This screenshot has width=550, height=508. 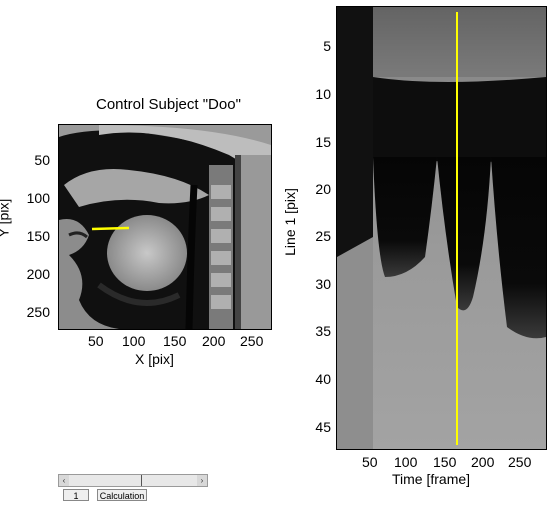 I want to click on right-x-tick: 250, so click(x=520, y=462).